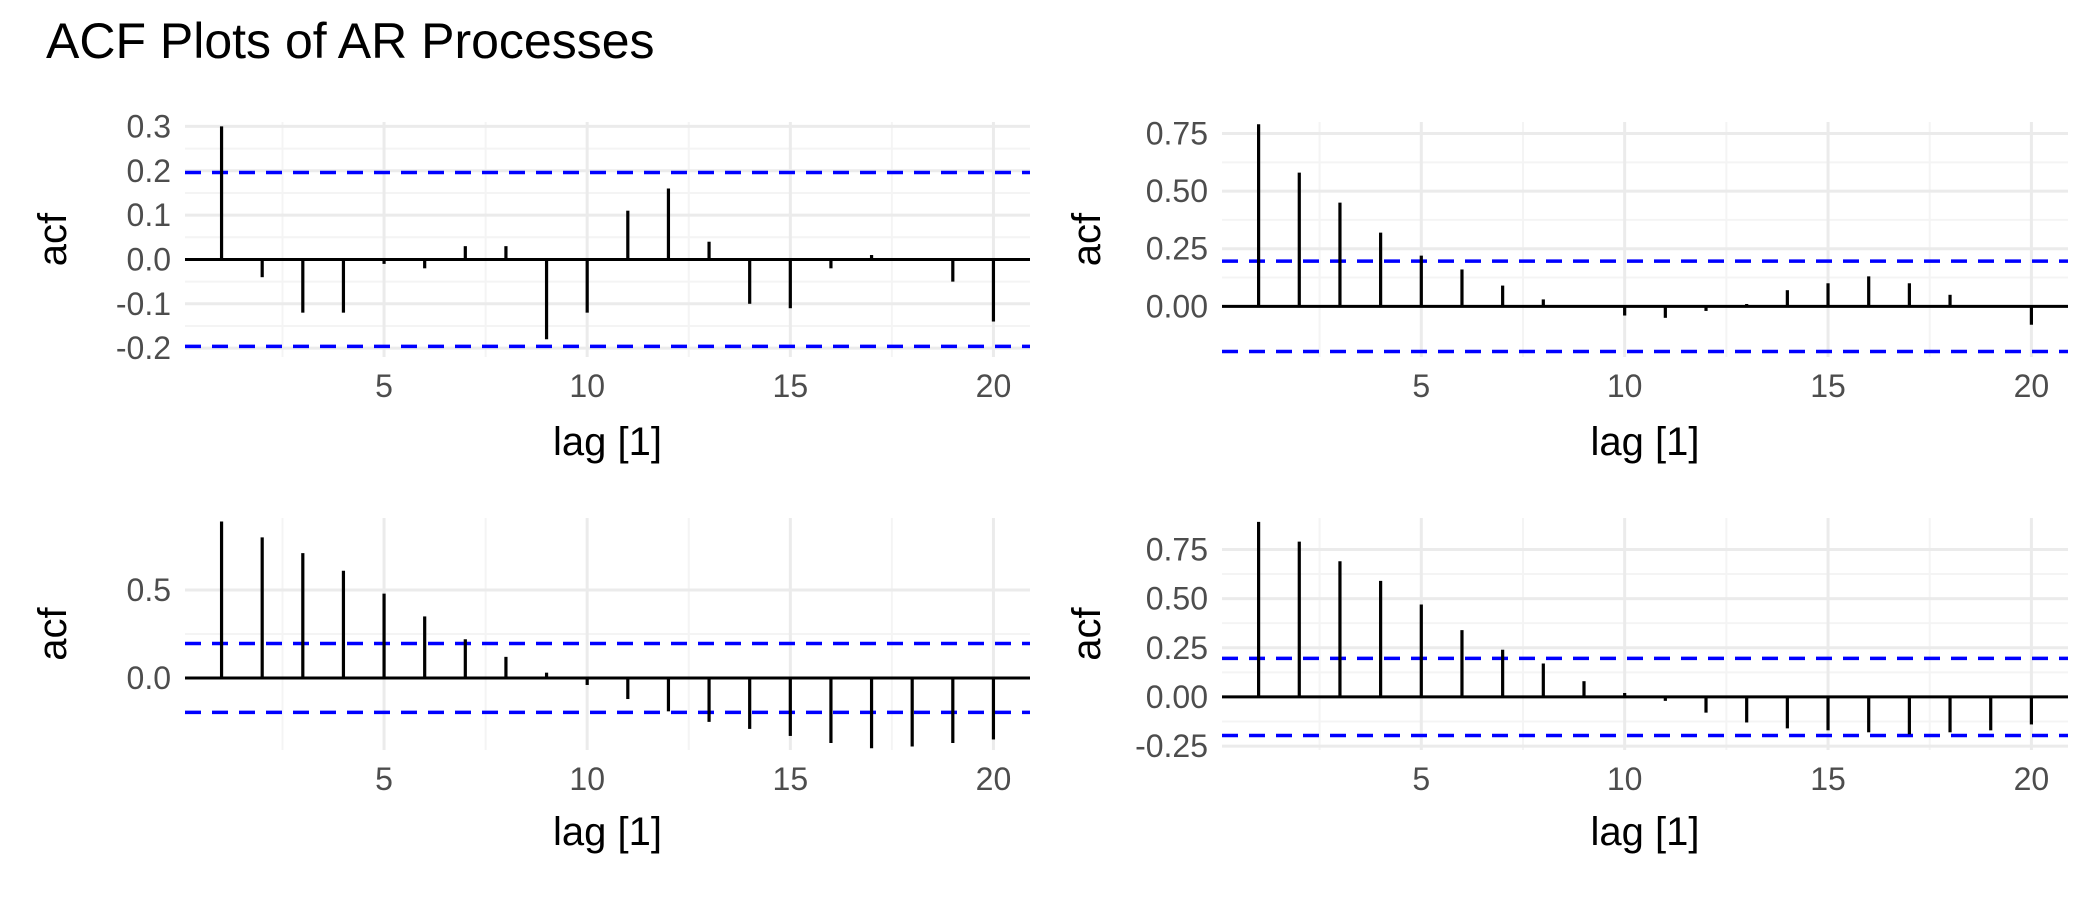 This screenshot has width=2100, height=900. What do you see at coordinates (149, 171) in the screenshot?
I see `y-tick-label: 0.2` at bounding box center [149, 171].